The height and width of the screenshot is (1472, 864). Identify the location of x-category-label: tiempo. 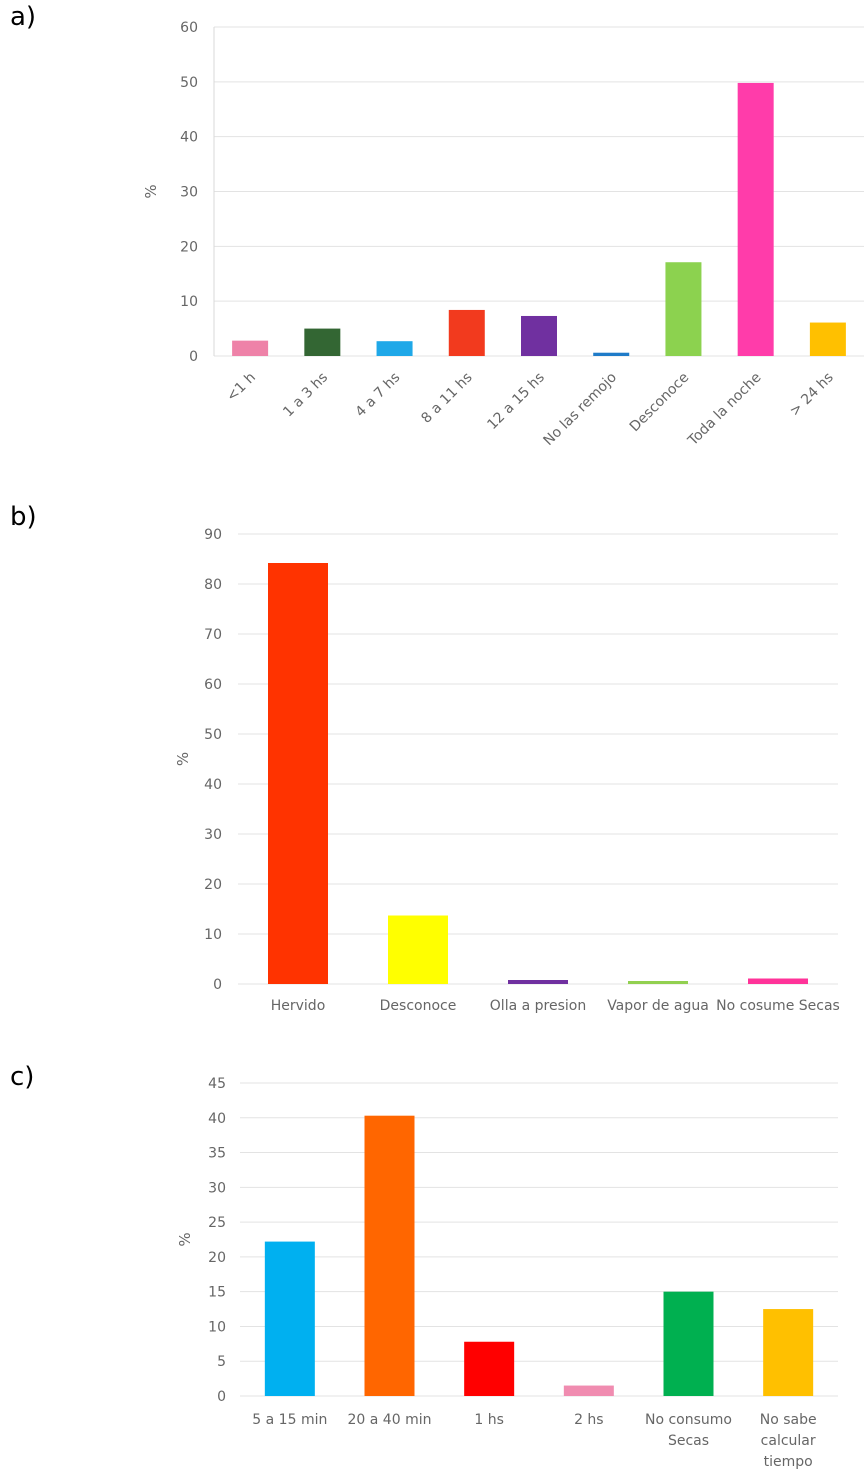
(788, 1462).